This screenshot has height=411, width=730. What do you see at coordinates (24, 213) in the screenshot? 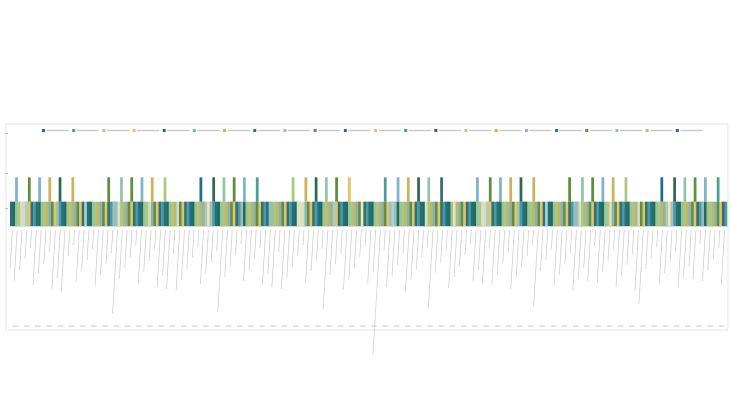
I see `bar-gap` at bounding box center [24, 213].